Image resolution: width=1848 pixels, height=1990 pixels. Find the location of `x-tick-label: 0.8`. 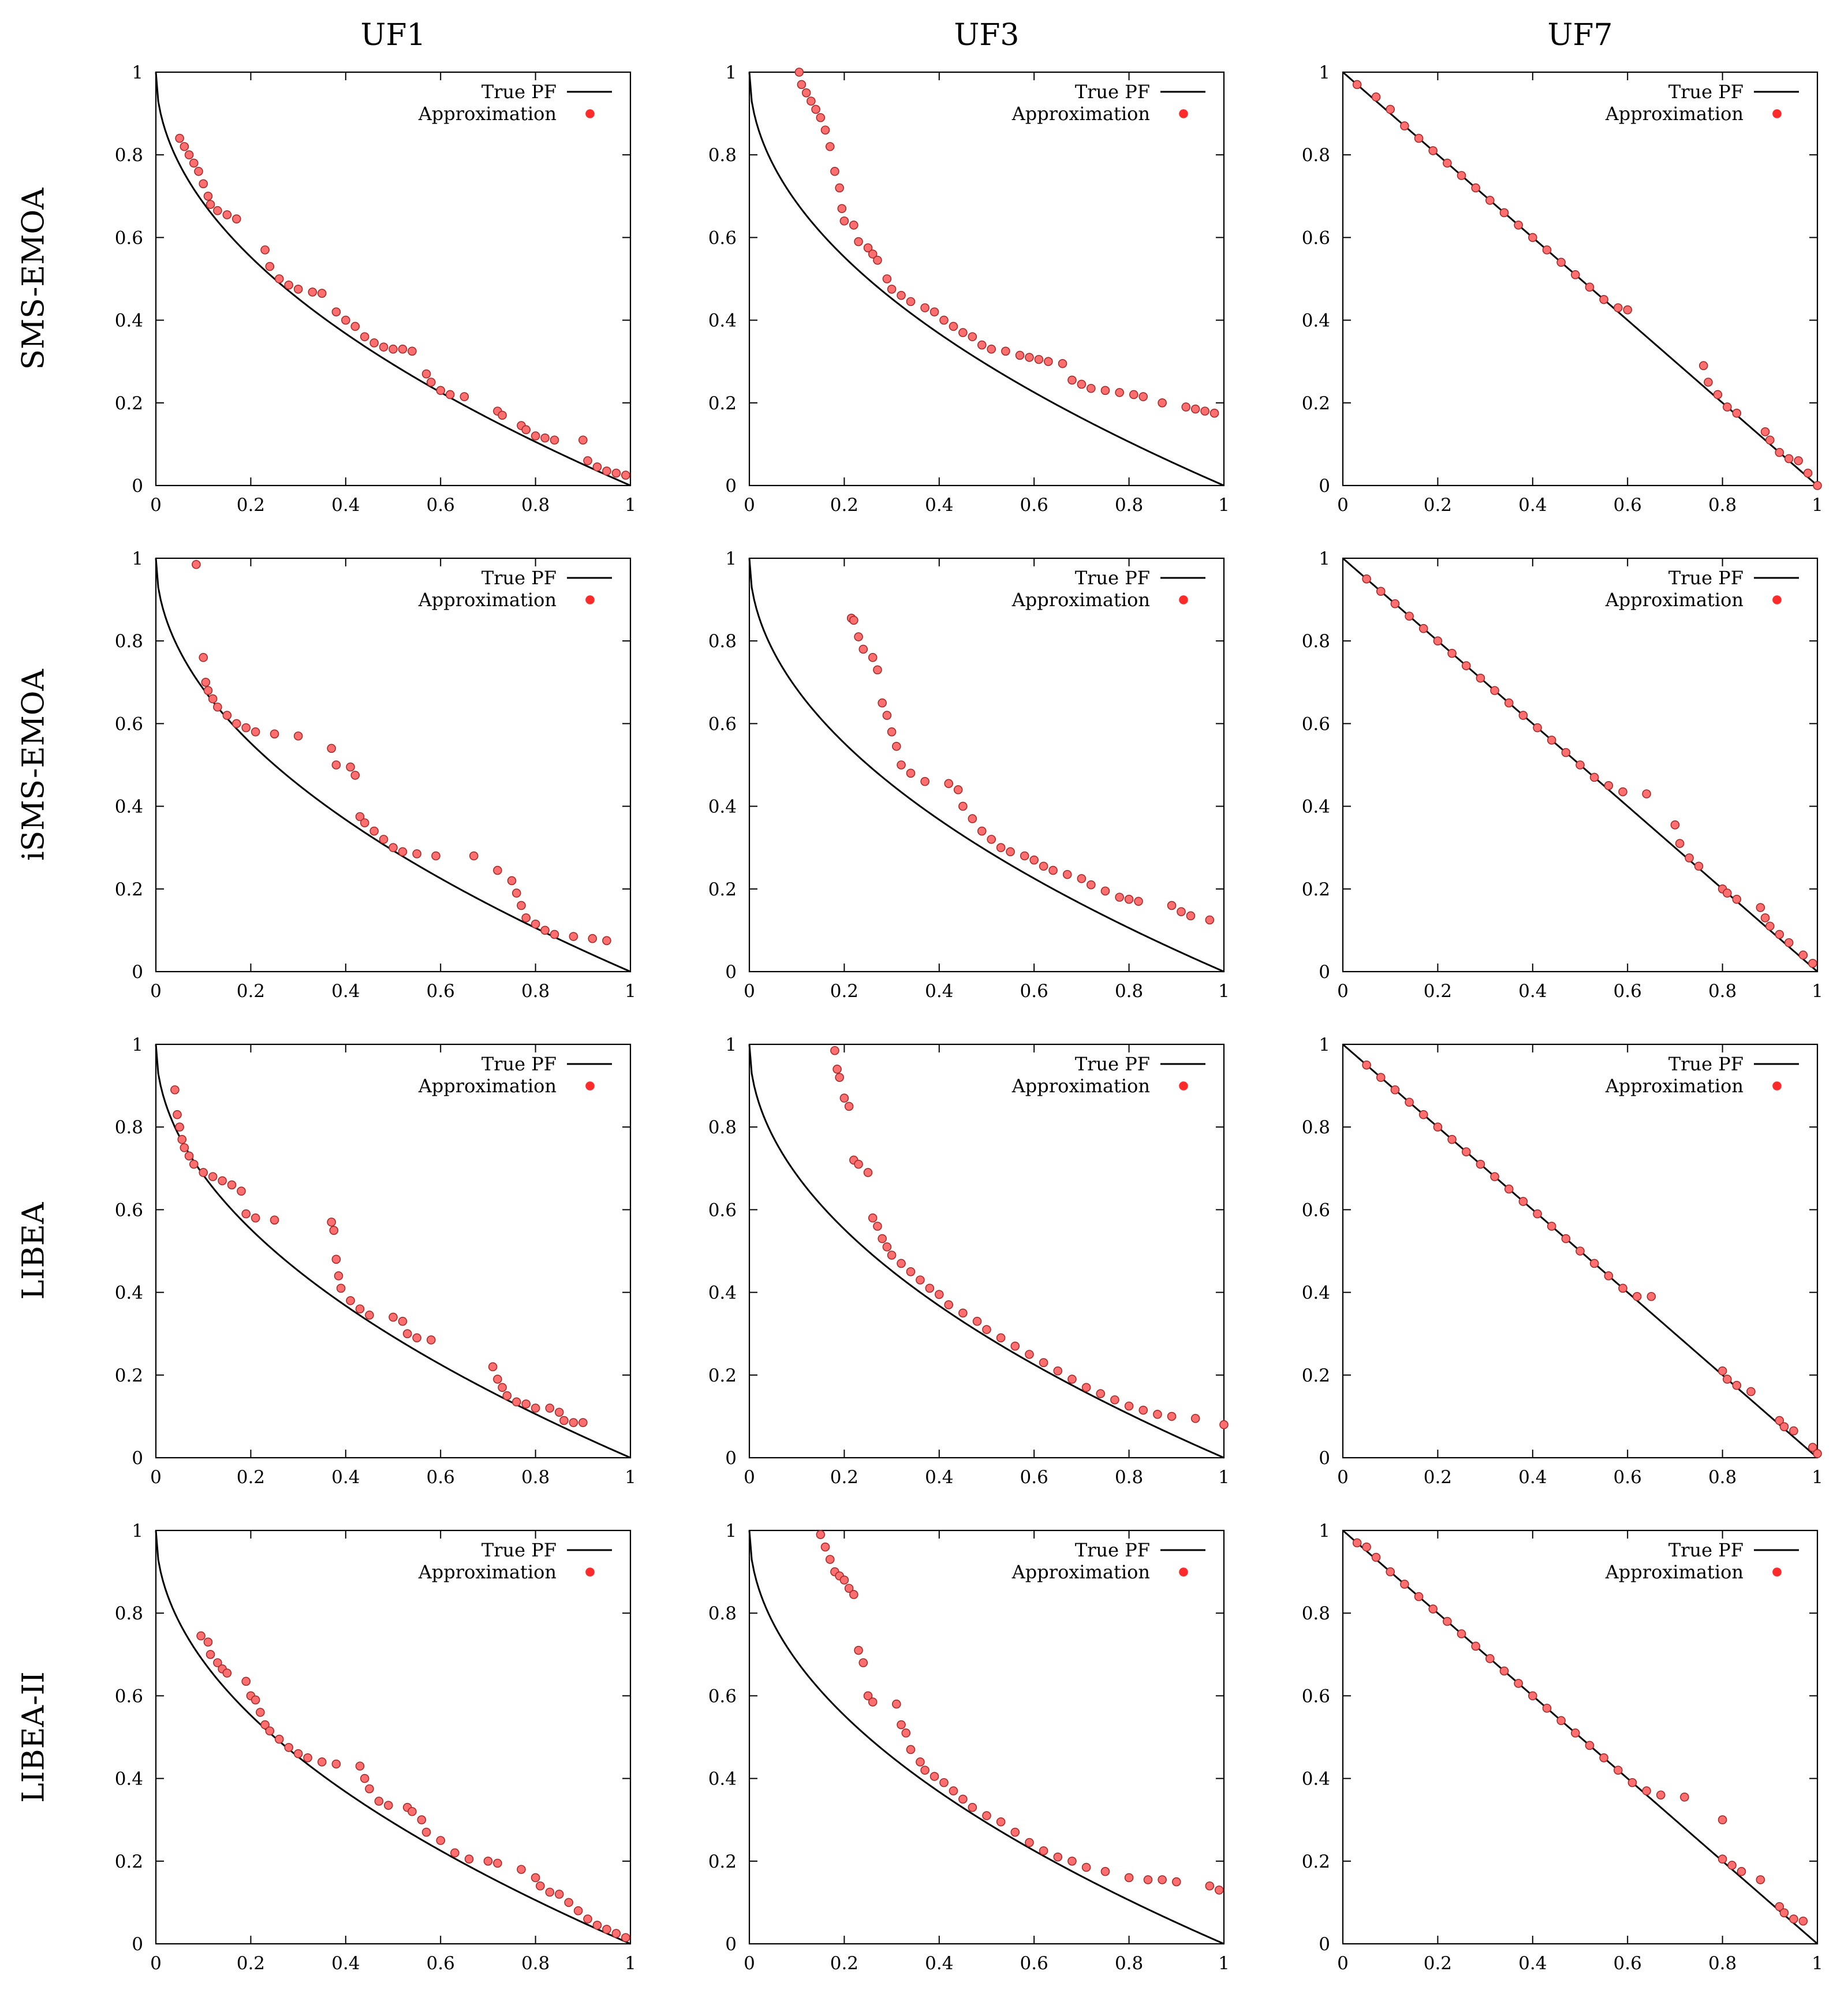

x-tick-label: 0.8 is located at coordinates (1129, 1963).